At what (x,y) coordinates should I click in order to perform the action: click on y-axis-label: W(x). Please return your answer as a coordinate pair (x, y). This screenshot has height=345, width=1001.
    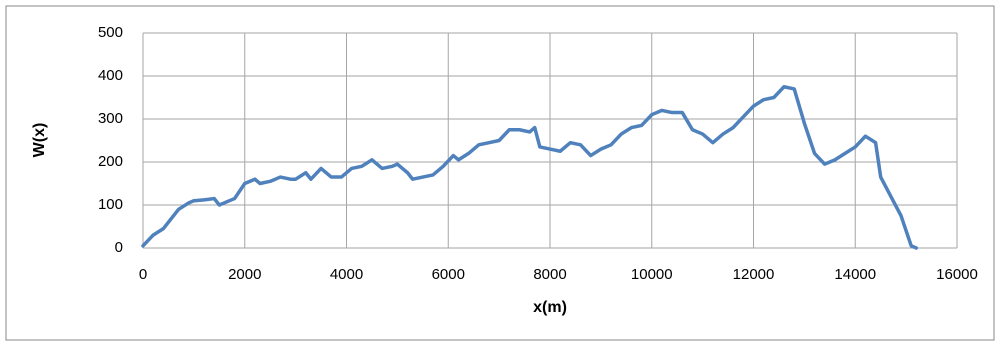
    Looking at the image, I should click on (39, 140).